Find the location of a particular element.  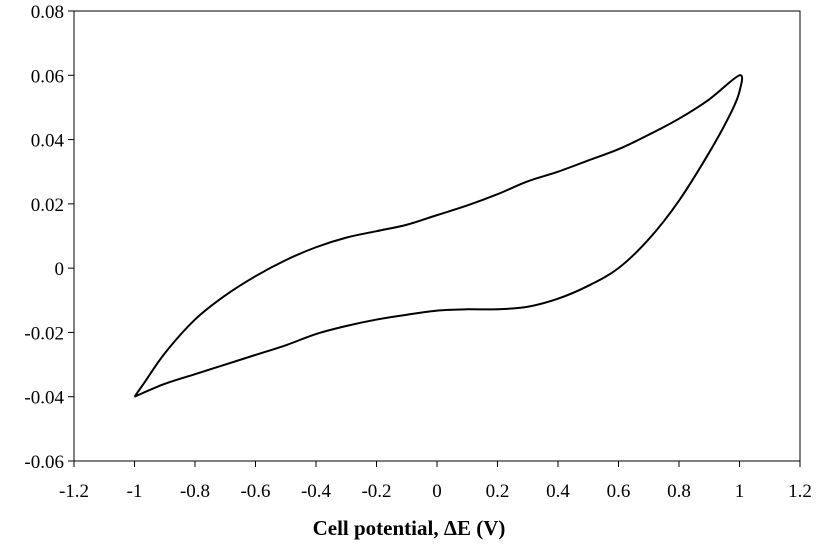

x-tick-label: -0.6 is located at coordinates (255, 491).